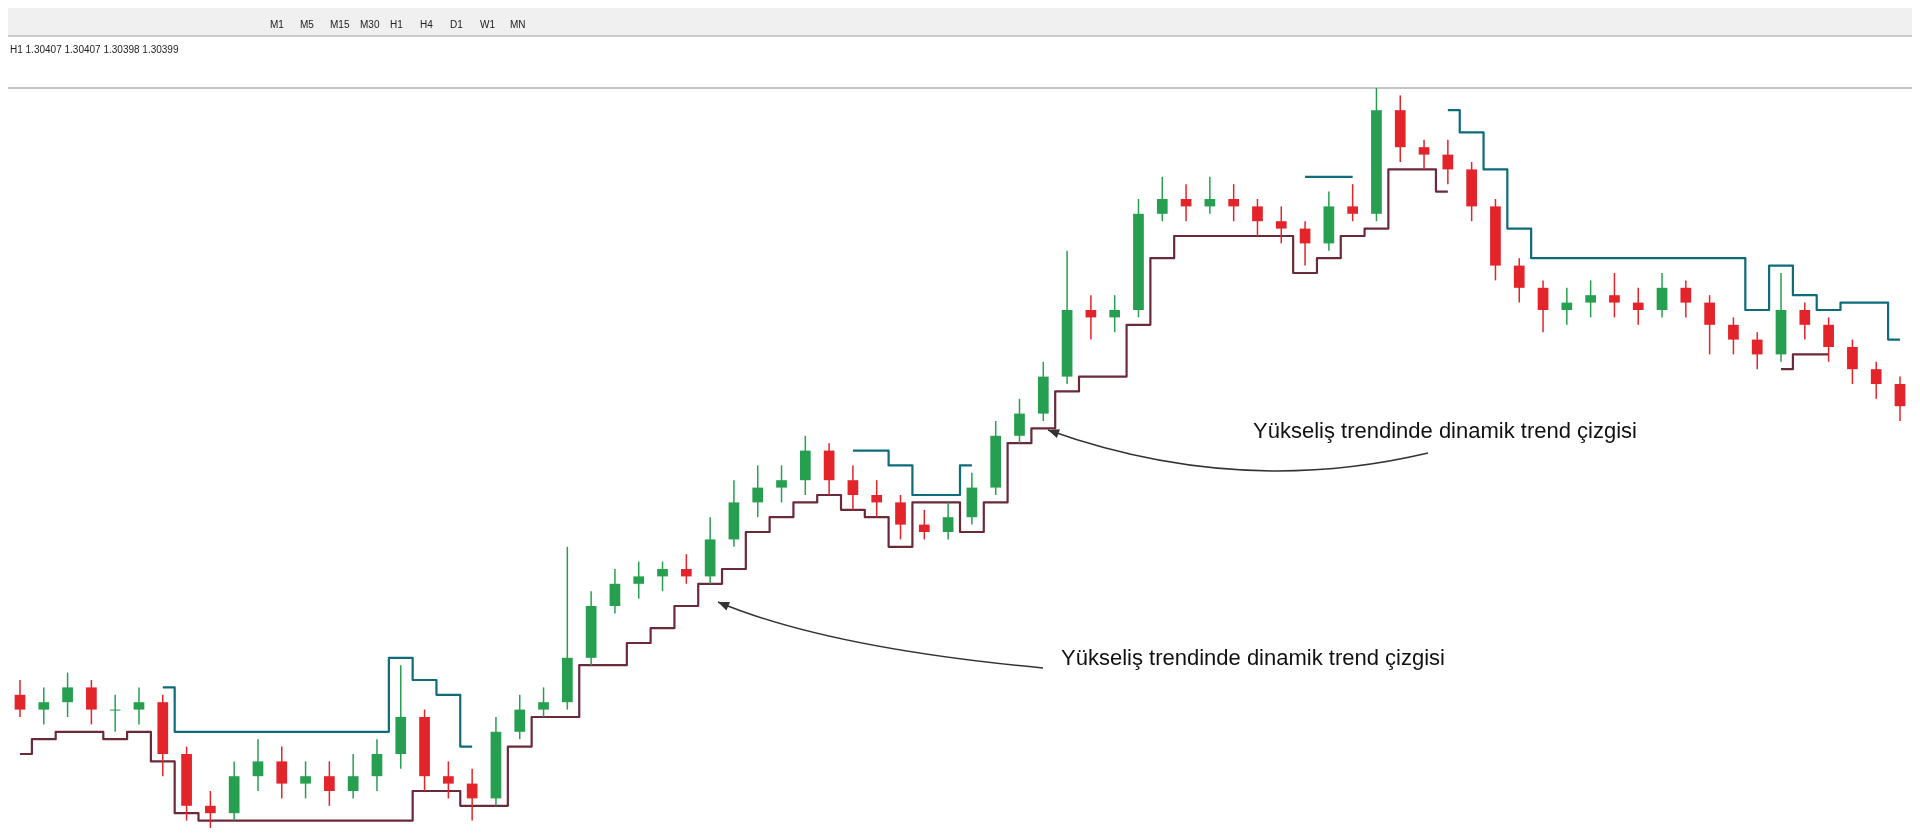  Describe the element at coordinates (307, 24) in the screenshot. I see `text: M5` at that location.